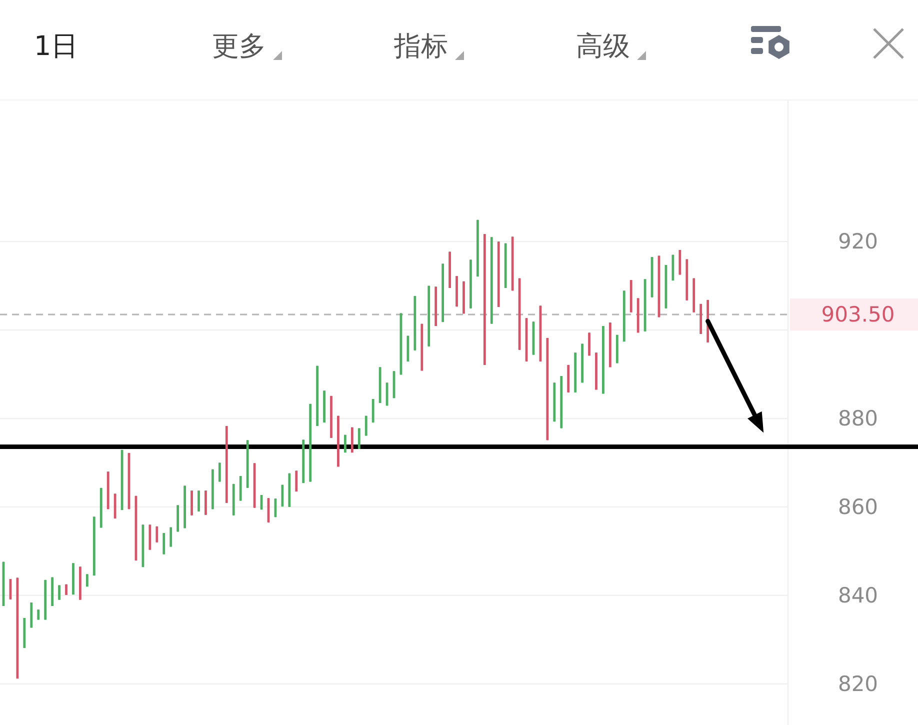  I want to click on menu-label: 更多, so click(239, 46).